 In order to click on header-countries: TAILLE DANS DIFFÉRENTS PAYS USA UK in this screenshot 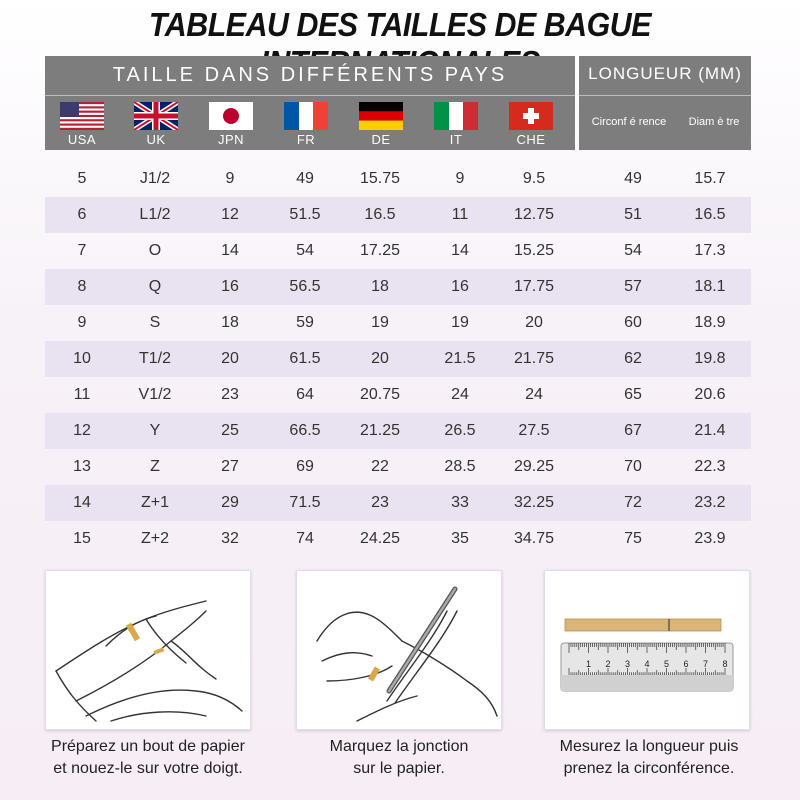, I will do `click(310, 103)`.